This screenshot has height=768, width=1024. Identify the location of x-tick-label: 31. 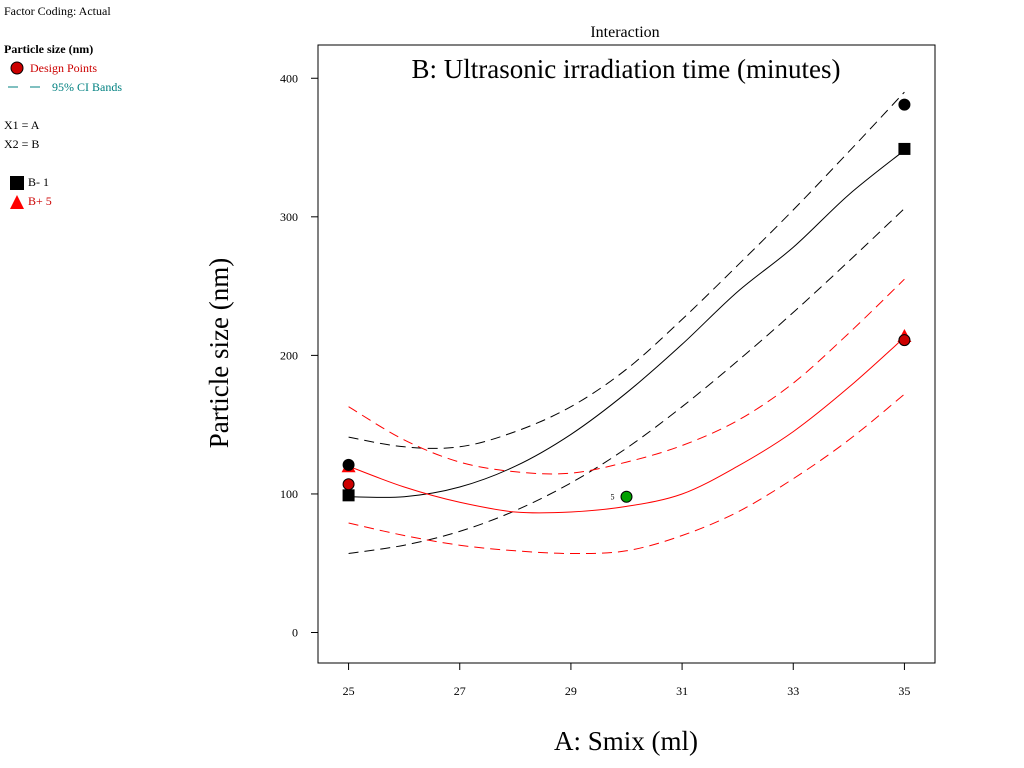
(682, 691).